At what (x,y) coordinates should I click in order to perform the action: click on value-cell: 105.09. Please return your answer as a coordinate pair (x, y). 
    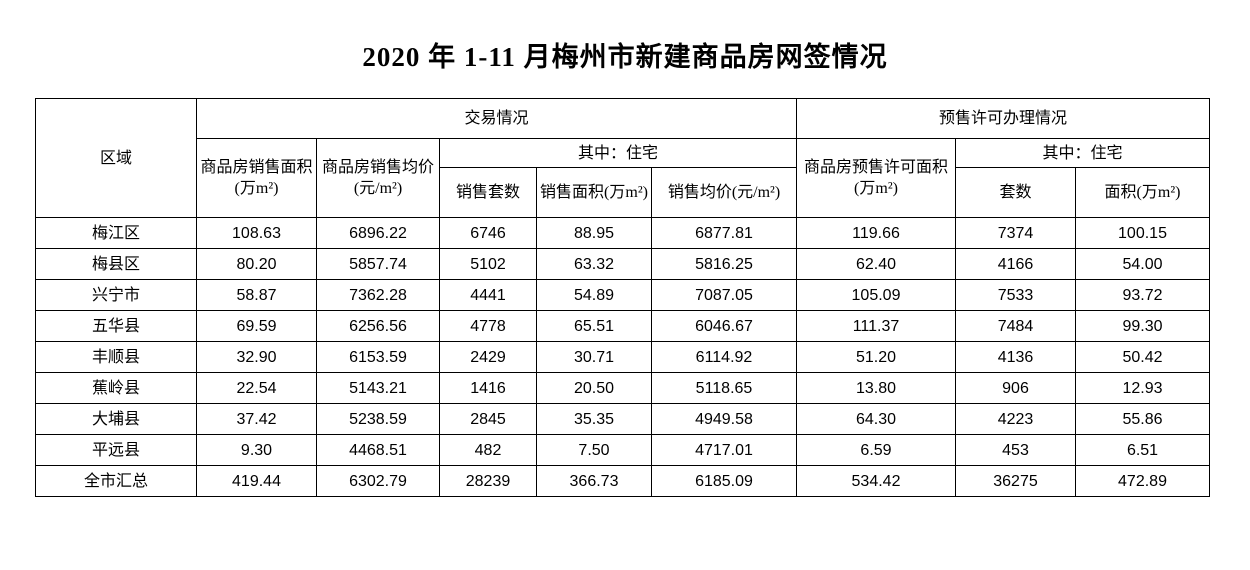
    Looking at the image, I should click on (876, 295).